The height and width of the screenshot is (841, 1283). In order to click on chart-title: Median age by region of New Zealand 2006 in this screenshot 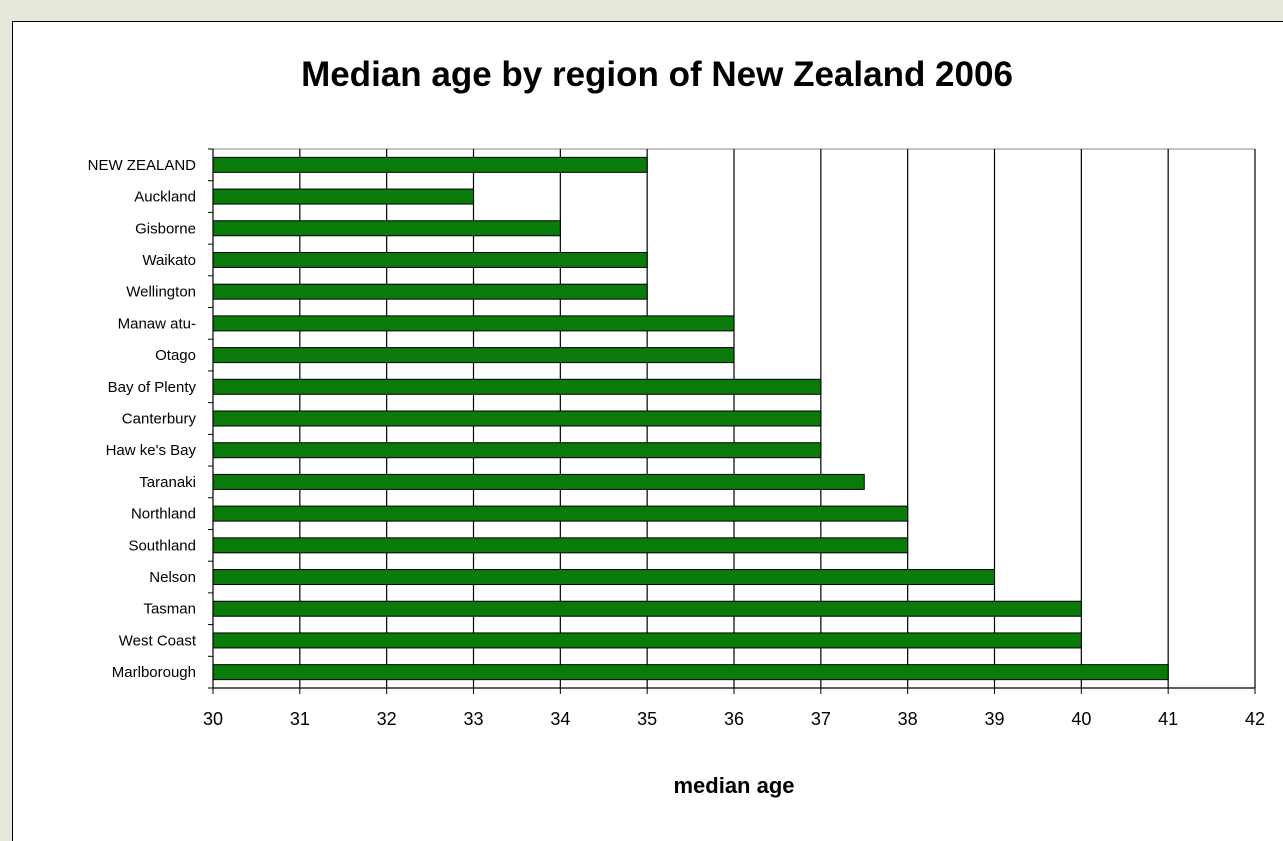, I will do `click(657, 74)`.